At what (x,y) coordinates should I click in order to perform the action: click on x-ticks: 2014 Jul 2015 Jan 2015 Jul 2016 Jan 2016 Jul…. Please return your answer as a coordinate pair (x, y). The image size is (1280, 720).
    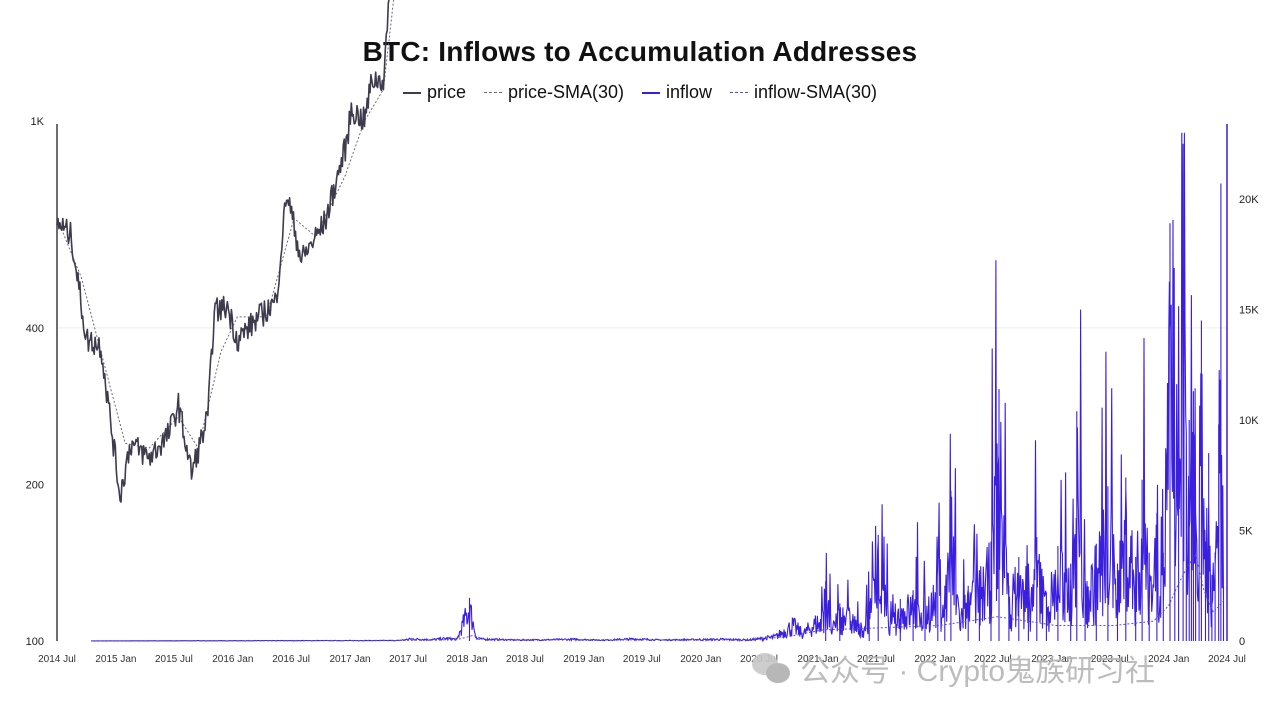
    Looking at the image, I should click on (642, 659).